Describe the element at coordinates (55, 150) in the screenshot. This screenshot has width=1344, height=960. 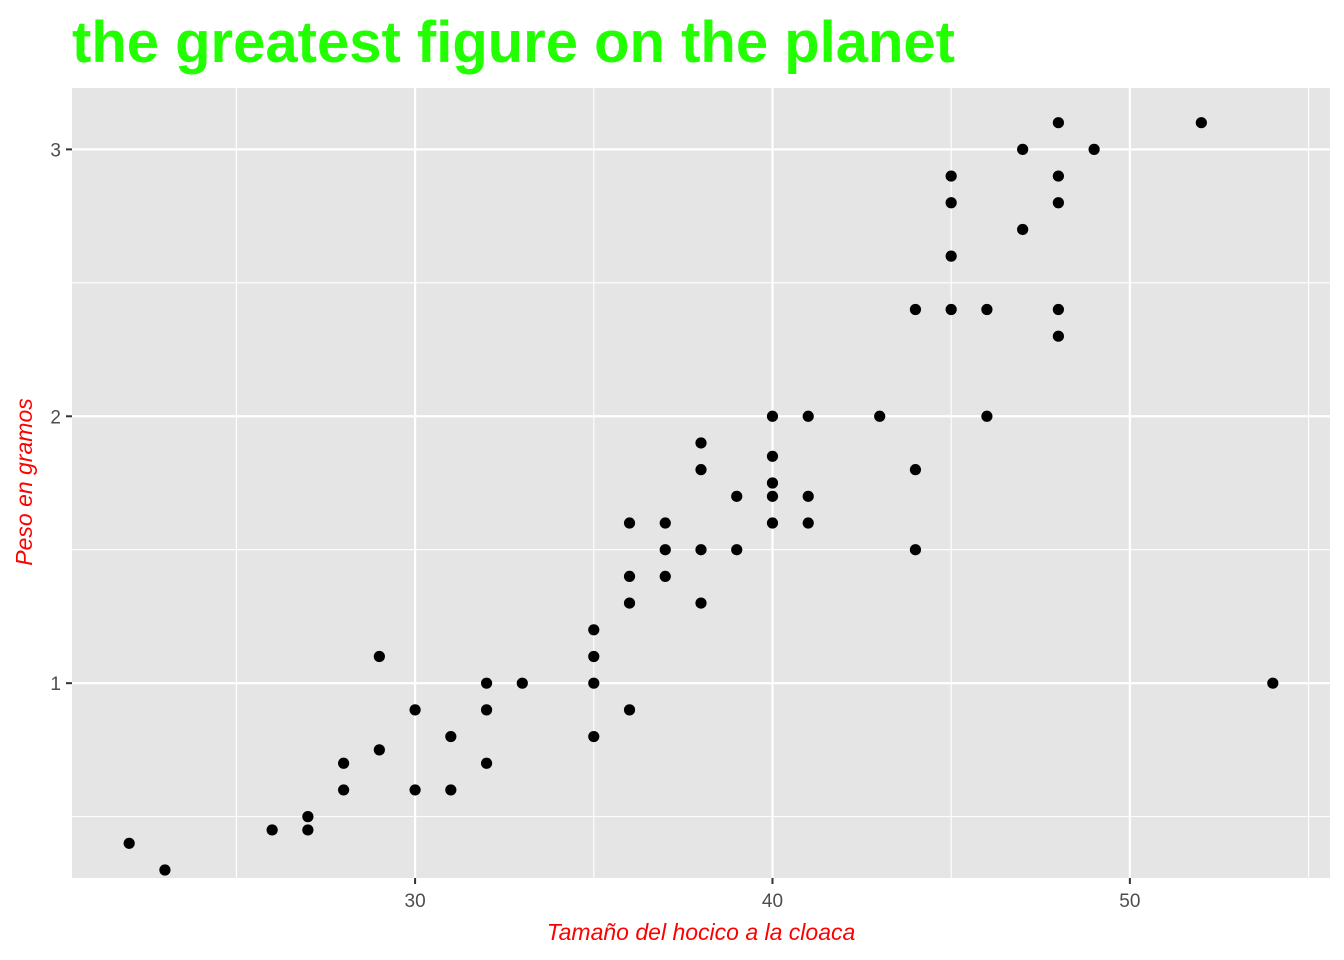
I see `y-tick-label: 3` at that location.